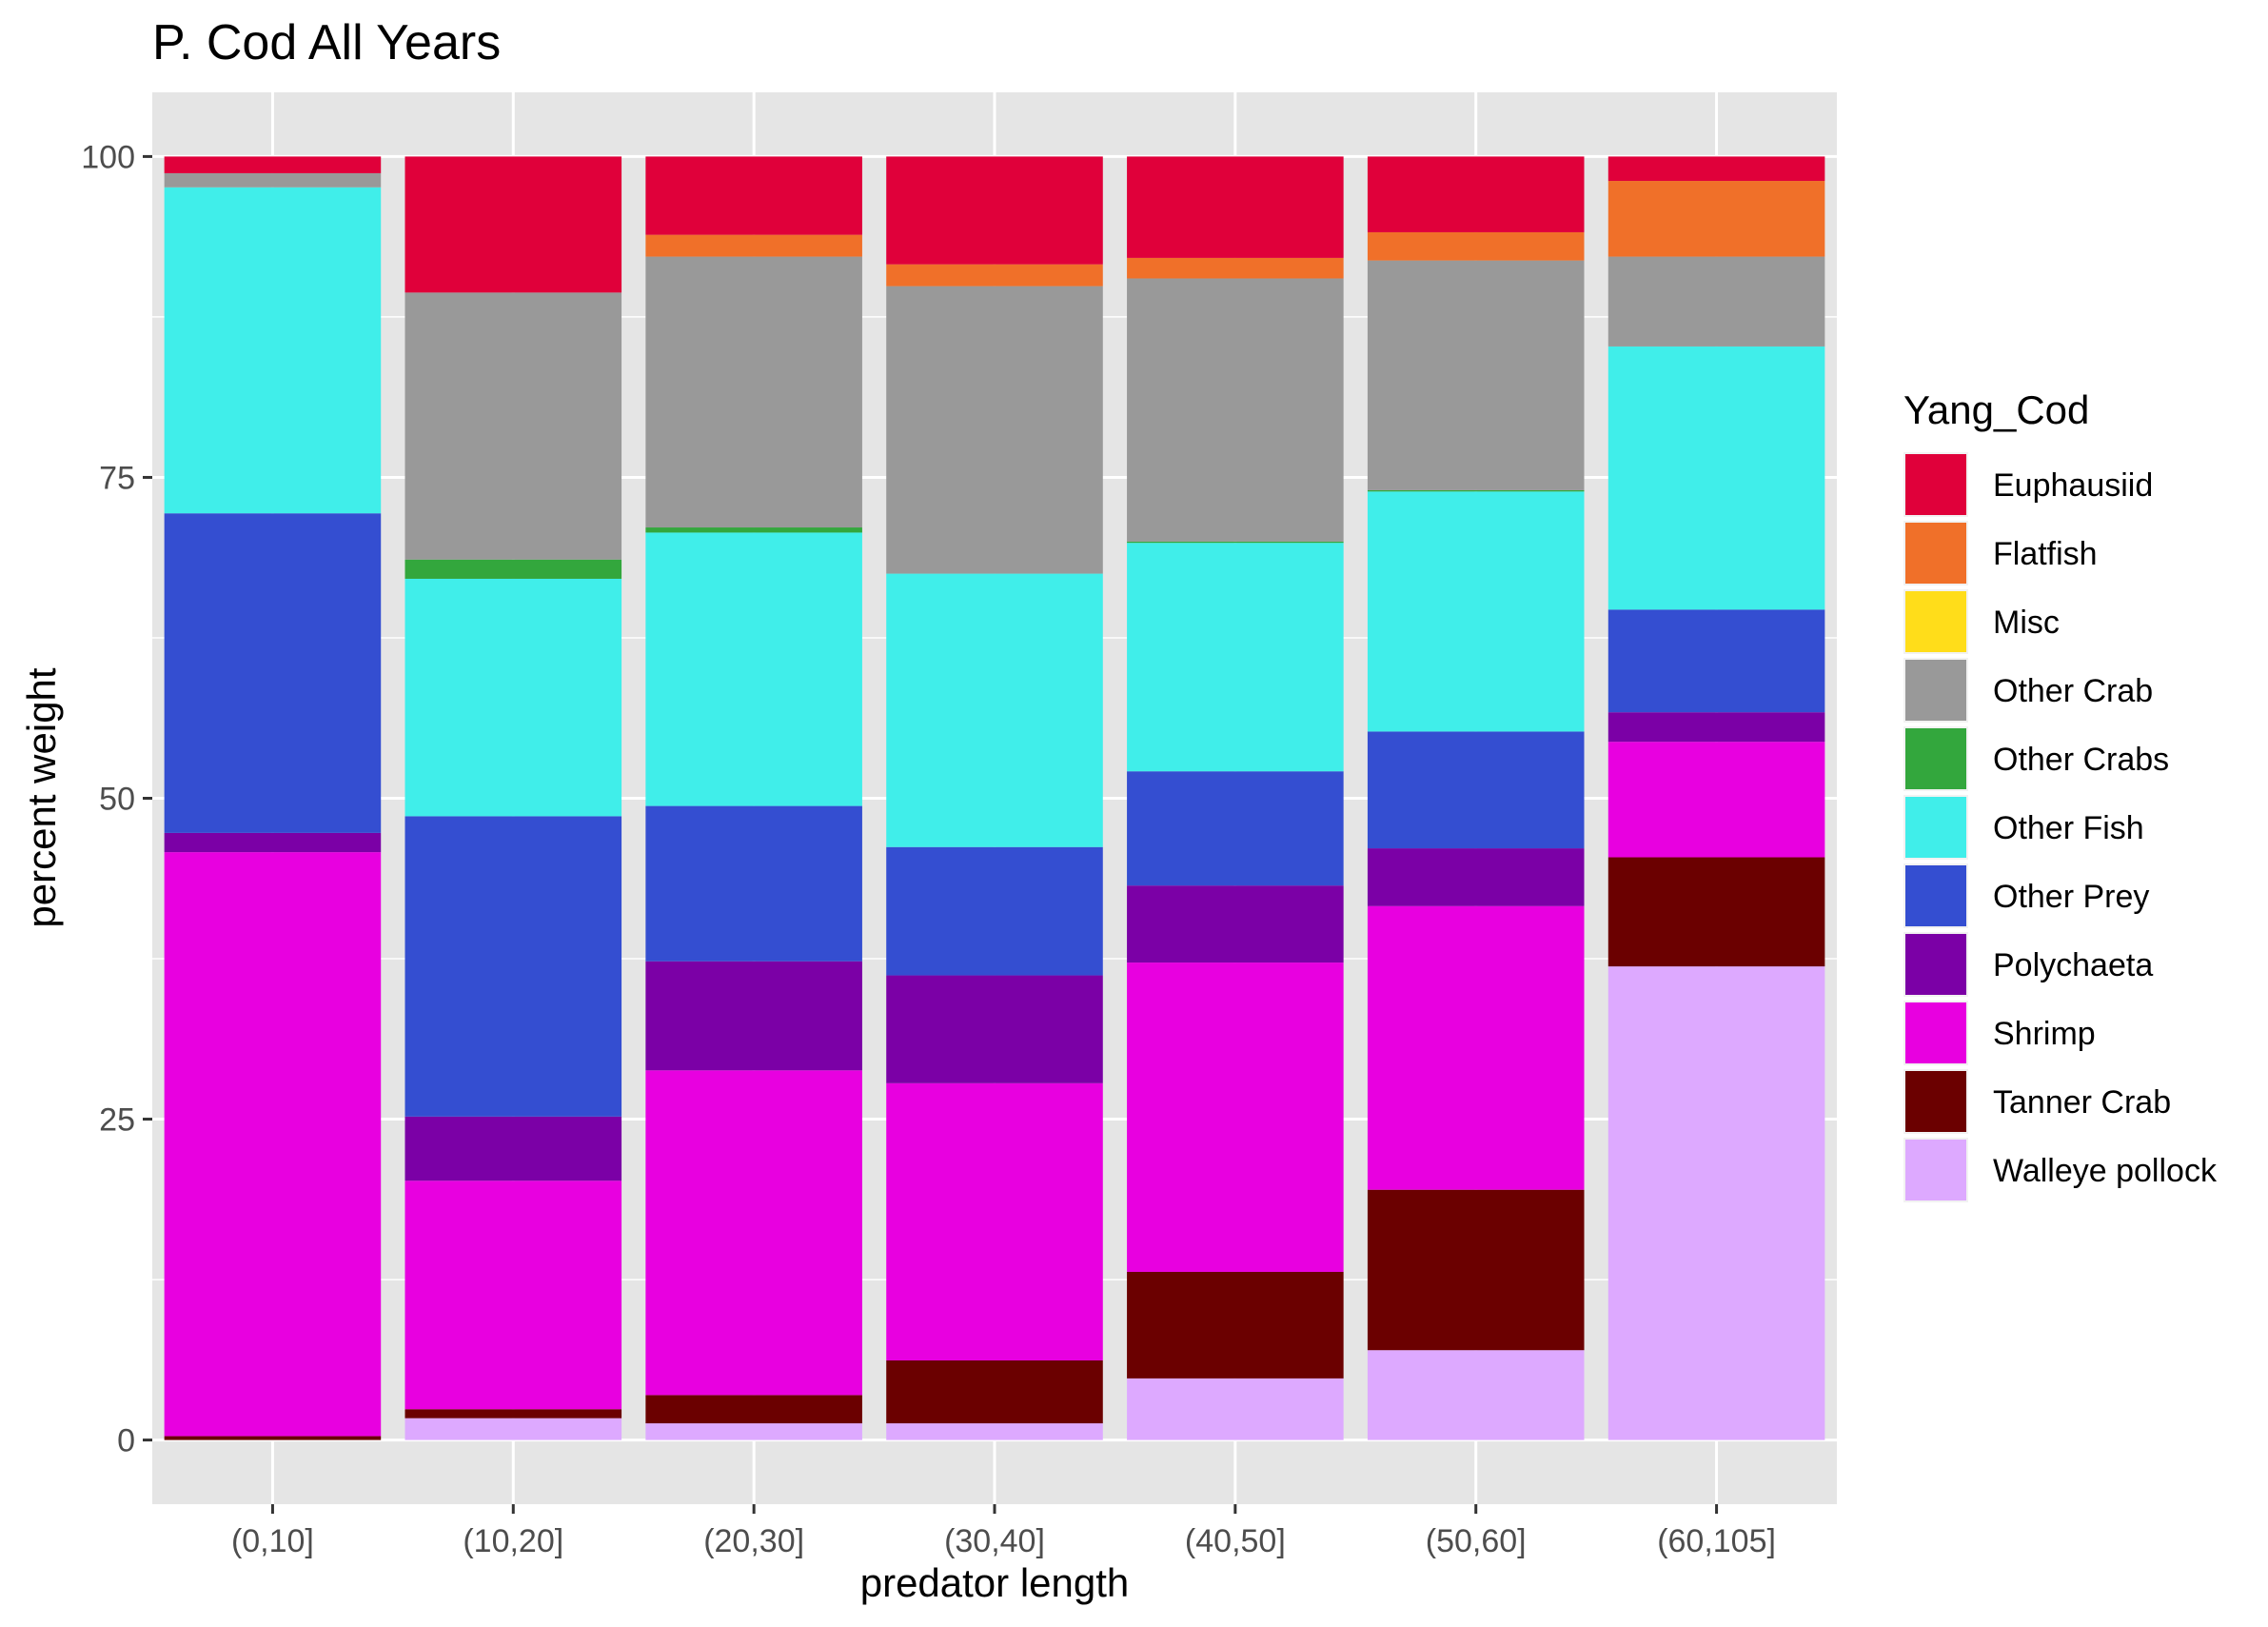 The width and height of the screenshot is (2268, 1627). Describe the element at coordinates (995, 1541) in the screenshot. I see `x-tick-label: (30,40]` at that location.